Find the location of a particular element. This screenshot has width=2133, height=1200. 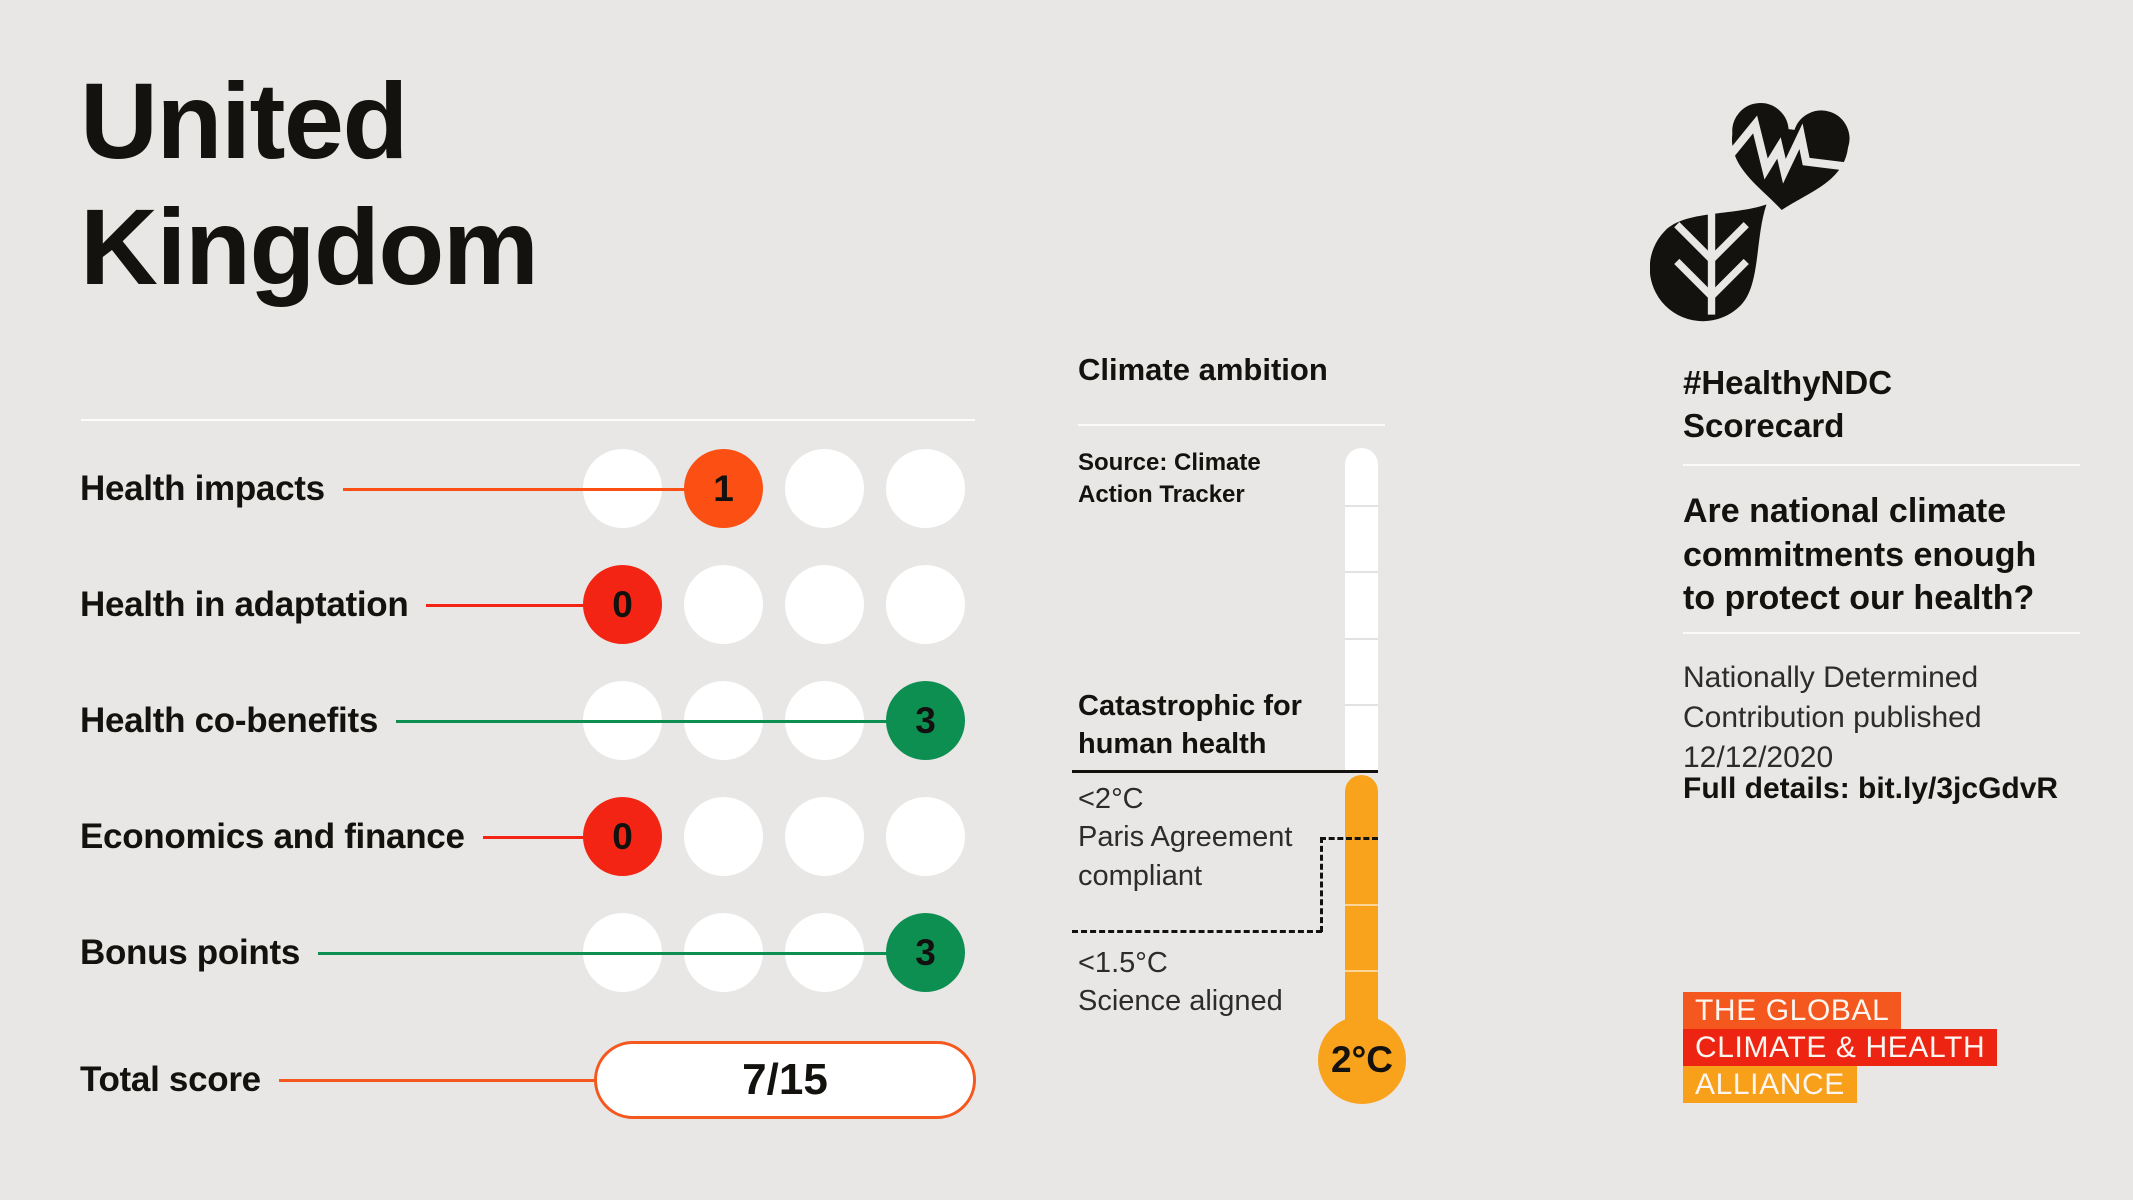

score-row-health-impacts: Health impacts 1 is located at coordinates (527, 488).